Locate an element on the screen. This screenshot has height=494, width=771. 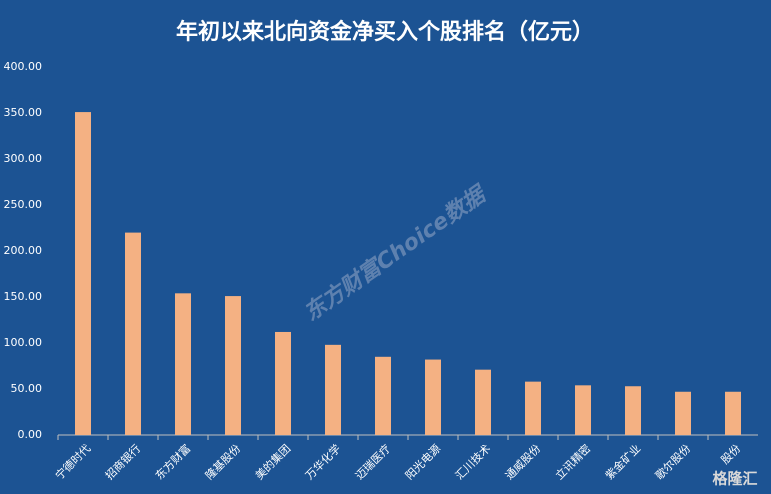
logo: 格隆汇 is located at coordinates (734, 479).